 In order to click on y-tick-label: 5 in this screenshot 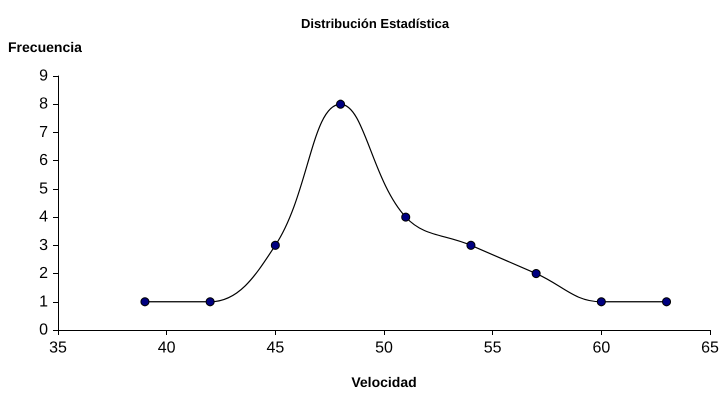, I will do `click(43, 189)`.